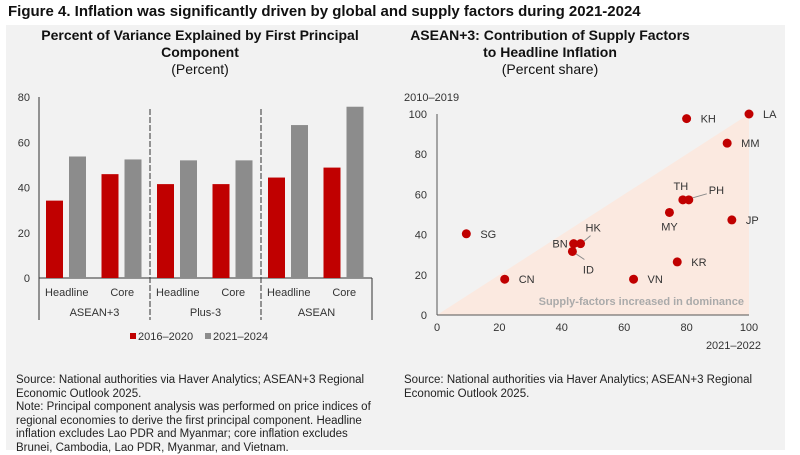 The width and height of the screenshot is (800, 455). What do you see at coordinates (188, 219) in the screenshot?
I see `bar-Plus-3-Headline-2021–2024` at bounding box center [188, 219].